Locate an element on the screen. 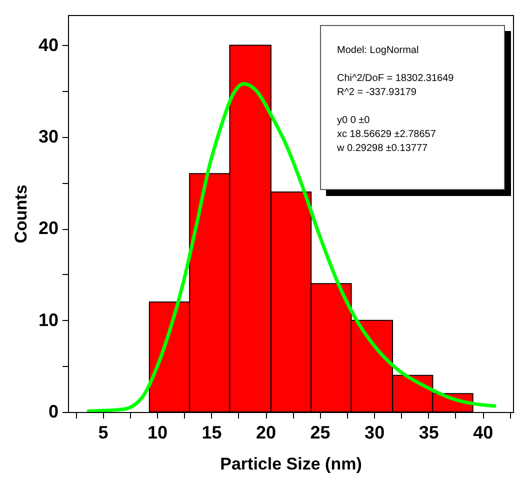 The height and width of the screenshot is (479, 515). y-tick-label: 20 is located at coordinates (48, 228).